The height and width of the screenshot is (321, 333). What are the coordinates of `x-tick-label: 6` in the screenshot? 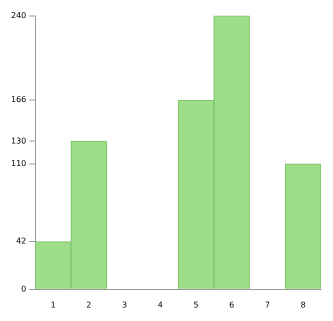 It's located at (231, 305).